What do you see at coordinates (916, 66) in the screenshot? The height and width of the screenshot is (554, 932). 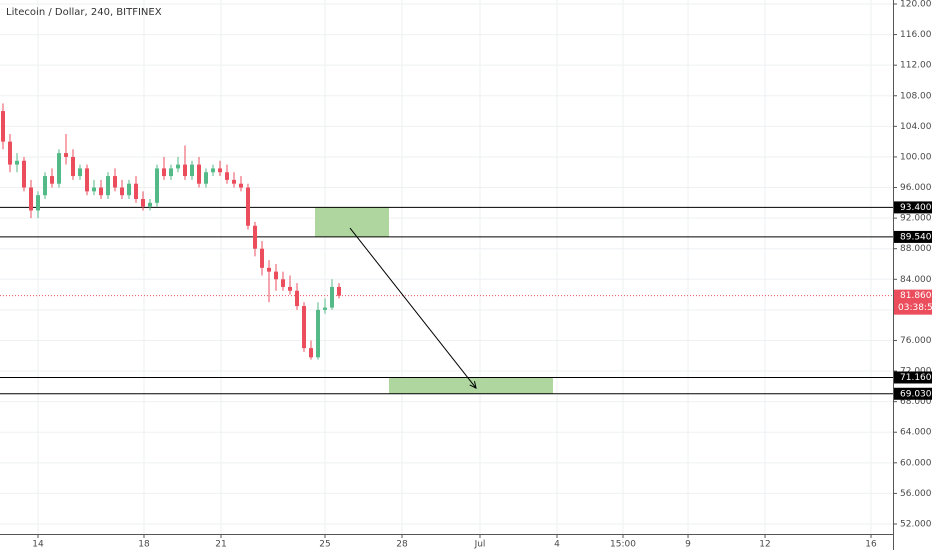 I see `y-tick-label: 112.000` at bounding box center [916, 66].